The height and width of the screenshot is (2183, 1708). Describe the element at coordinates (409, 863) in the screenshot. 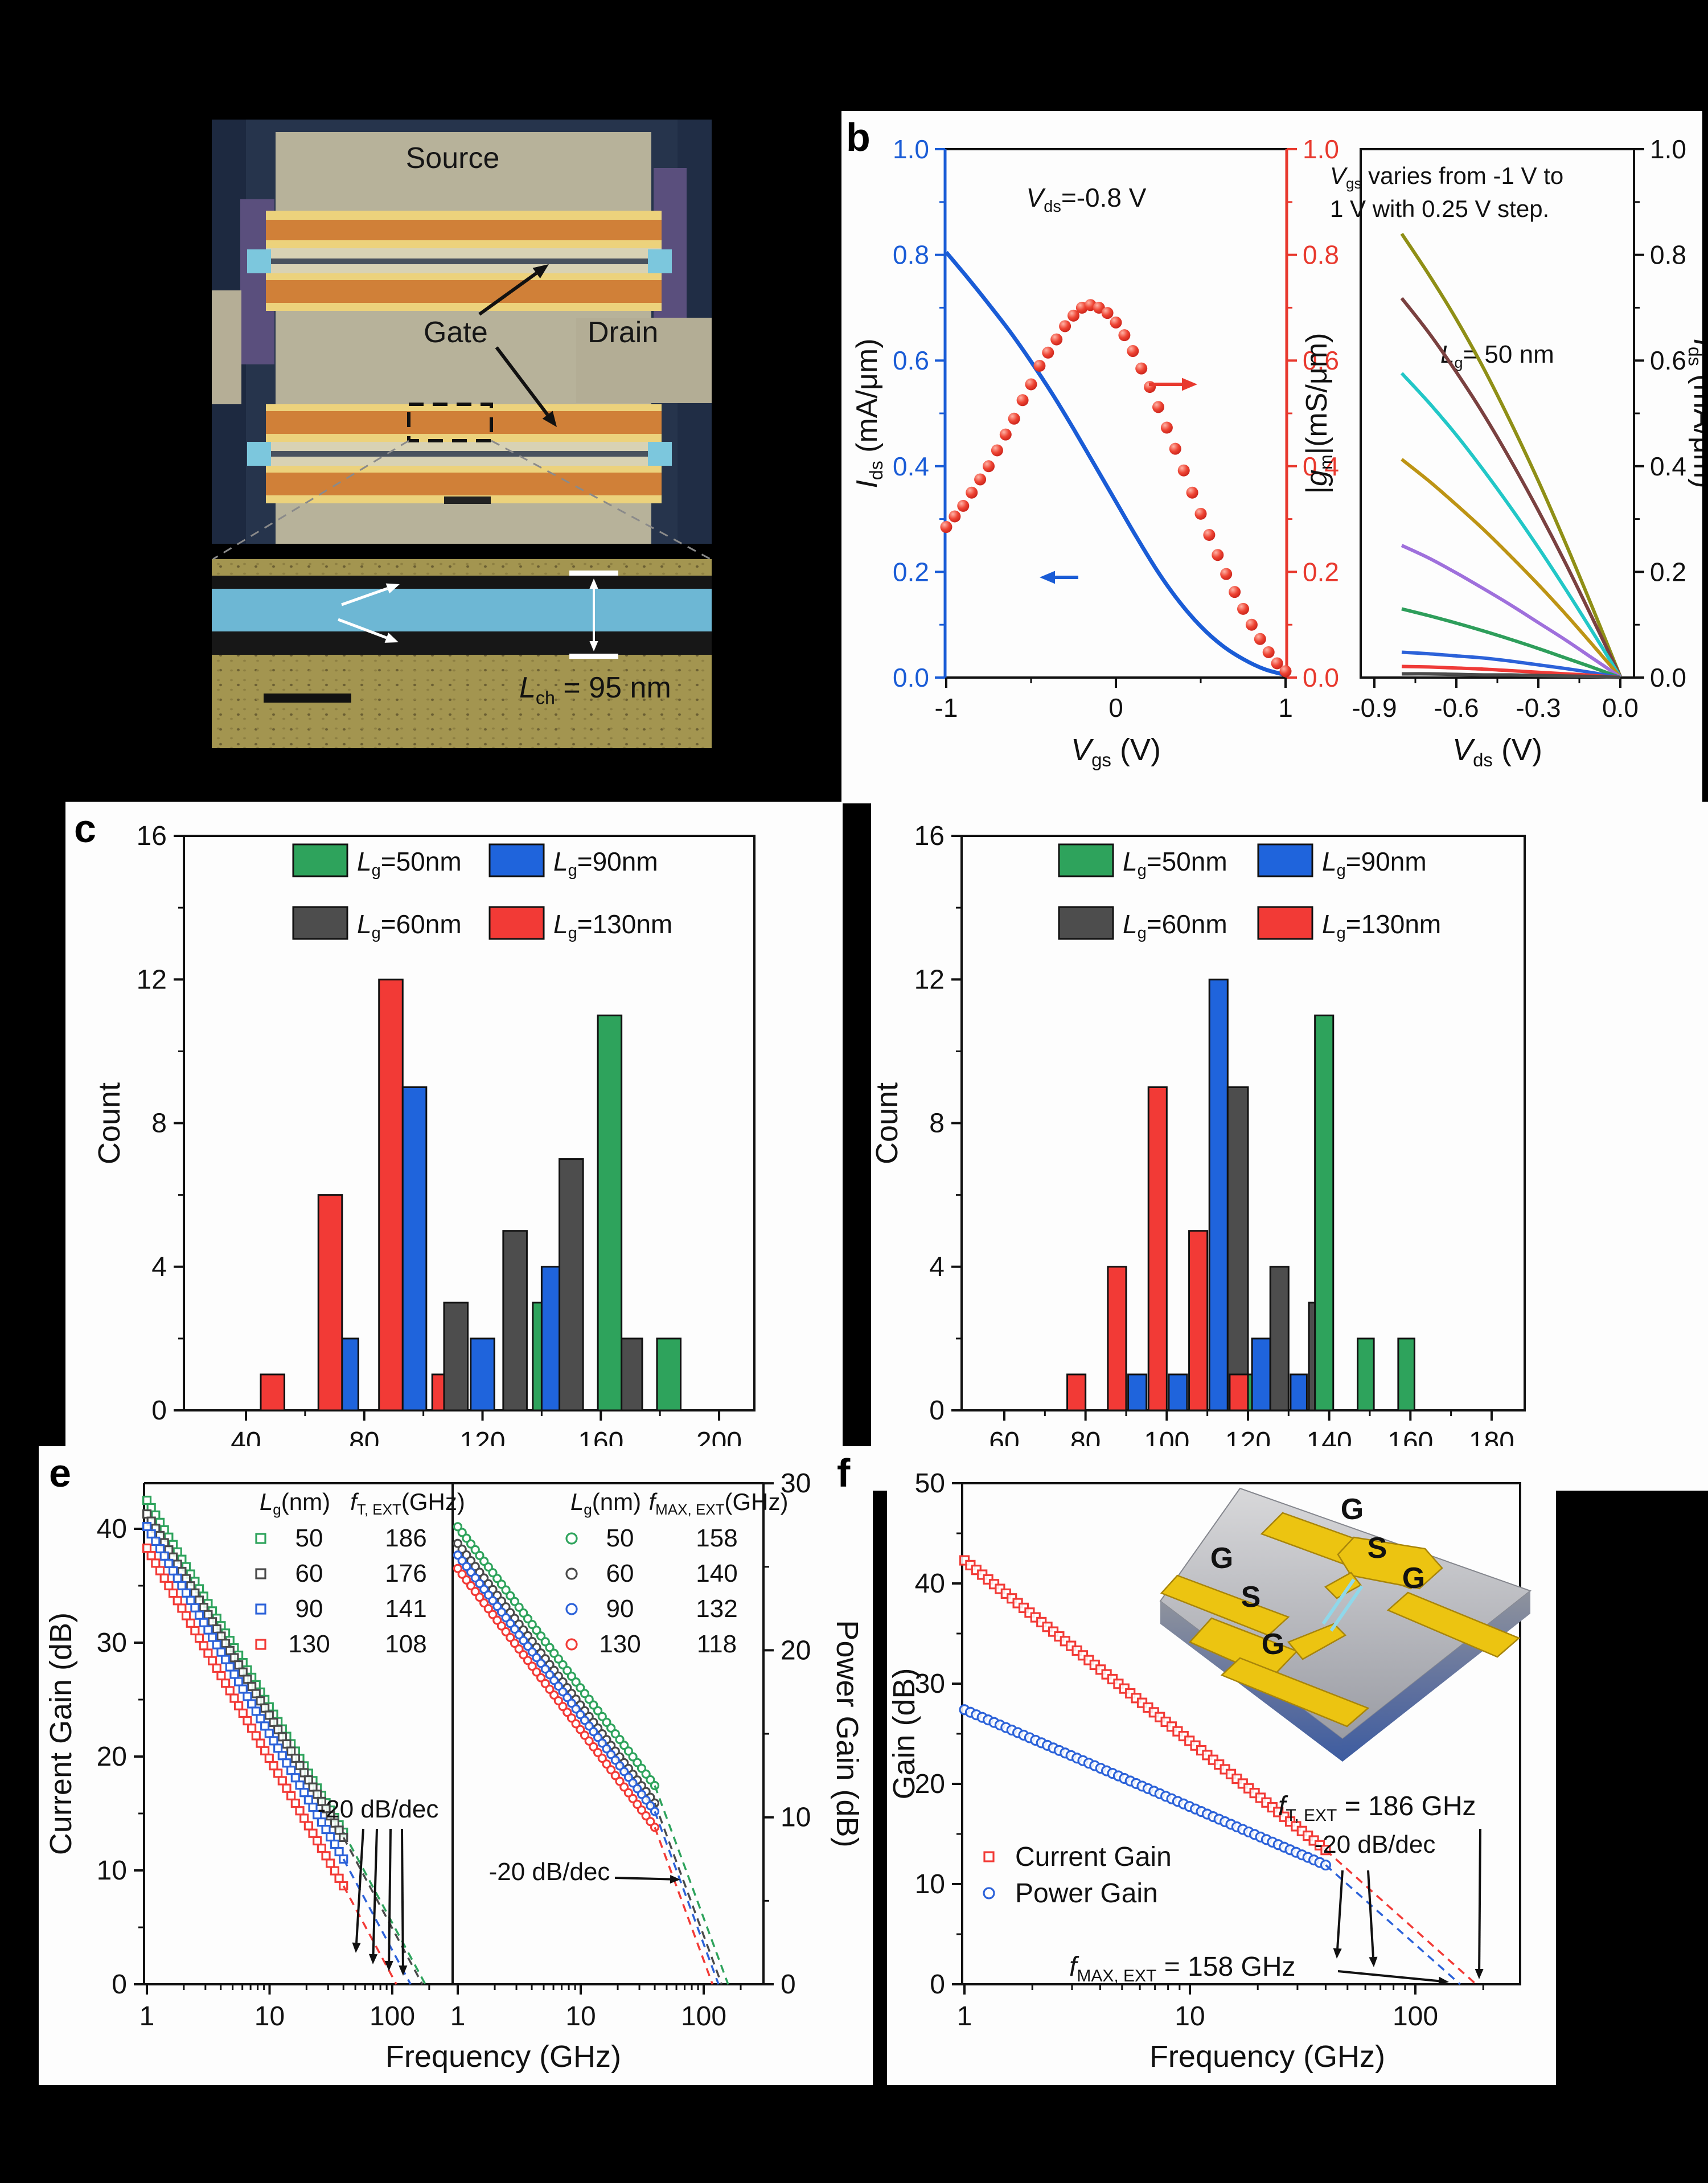

I see `legend-label-lg50: Lg=50nm` at that location.